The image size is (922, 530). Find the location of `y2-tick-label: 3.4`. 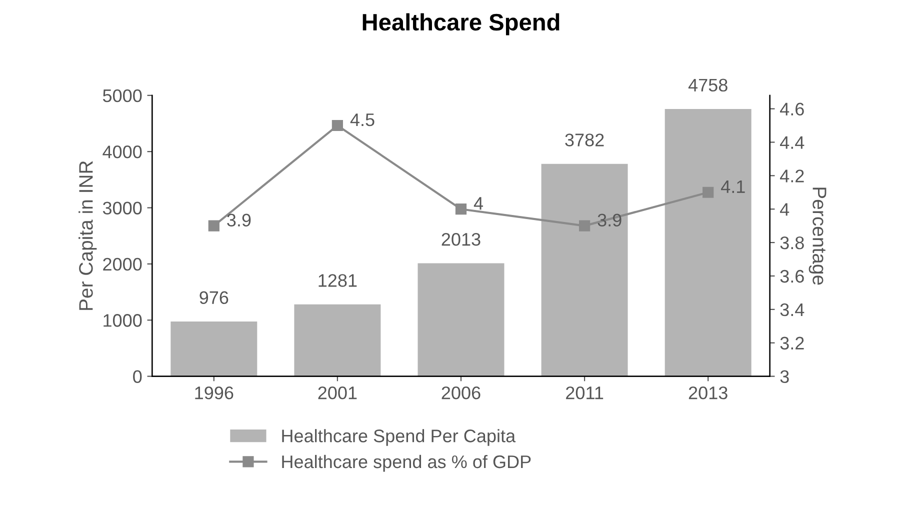

y2-tick-label: 3.4 is located at coordinates (792, 309).